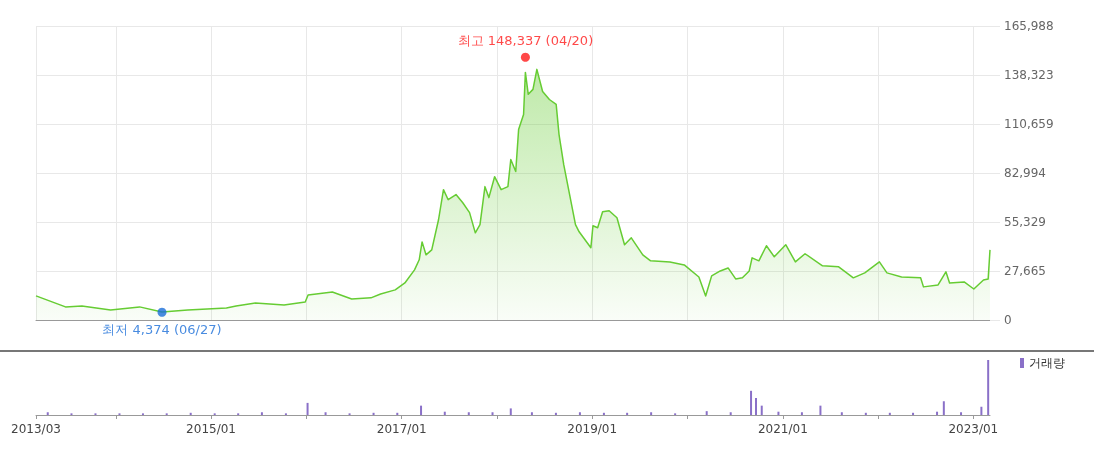  I want to click on data-label: 최저 4,374 (06/27), so click(162, 329).